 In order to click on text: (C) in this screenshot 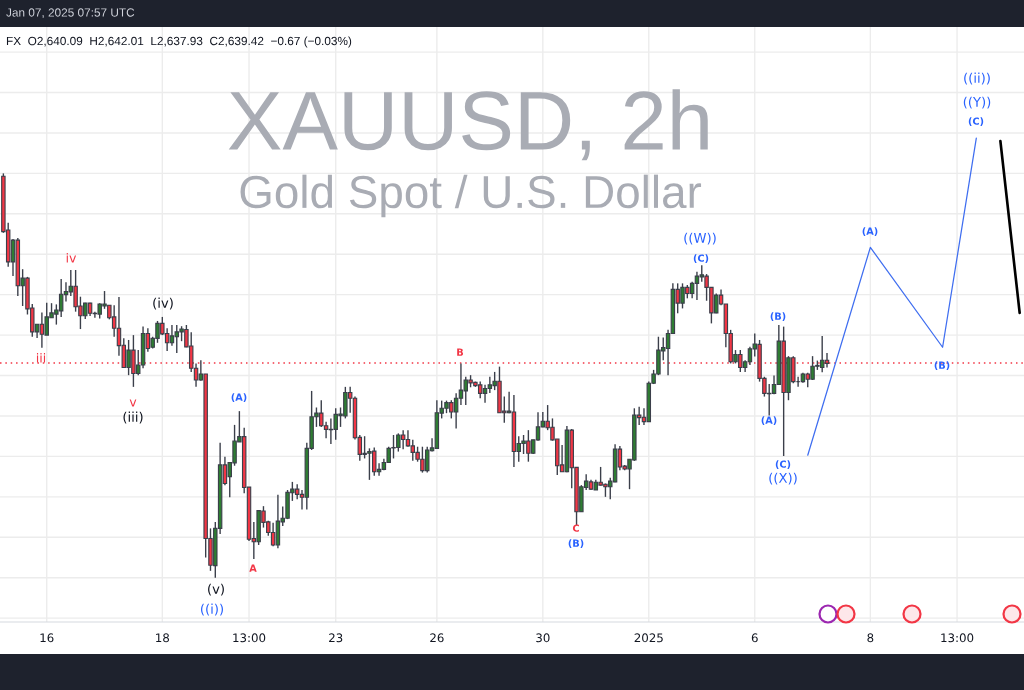, I will do `click(976, 121)`.